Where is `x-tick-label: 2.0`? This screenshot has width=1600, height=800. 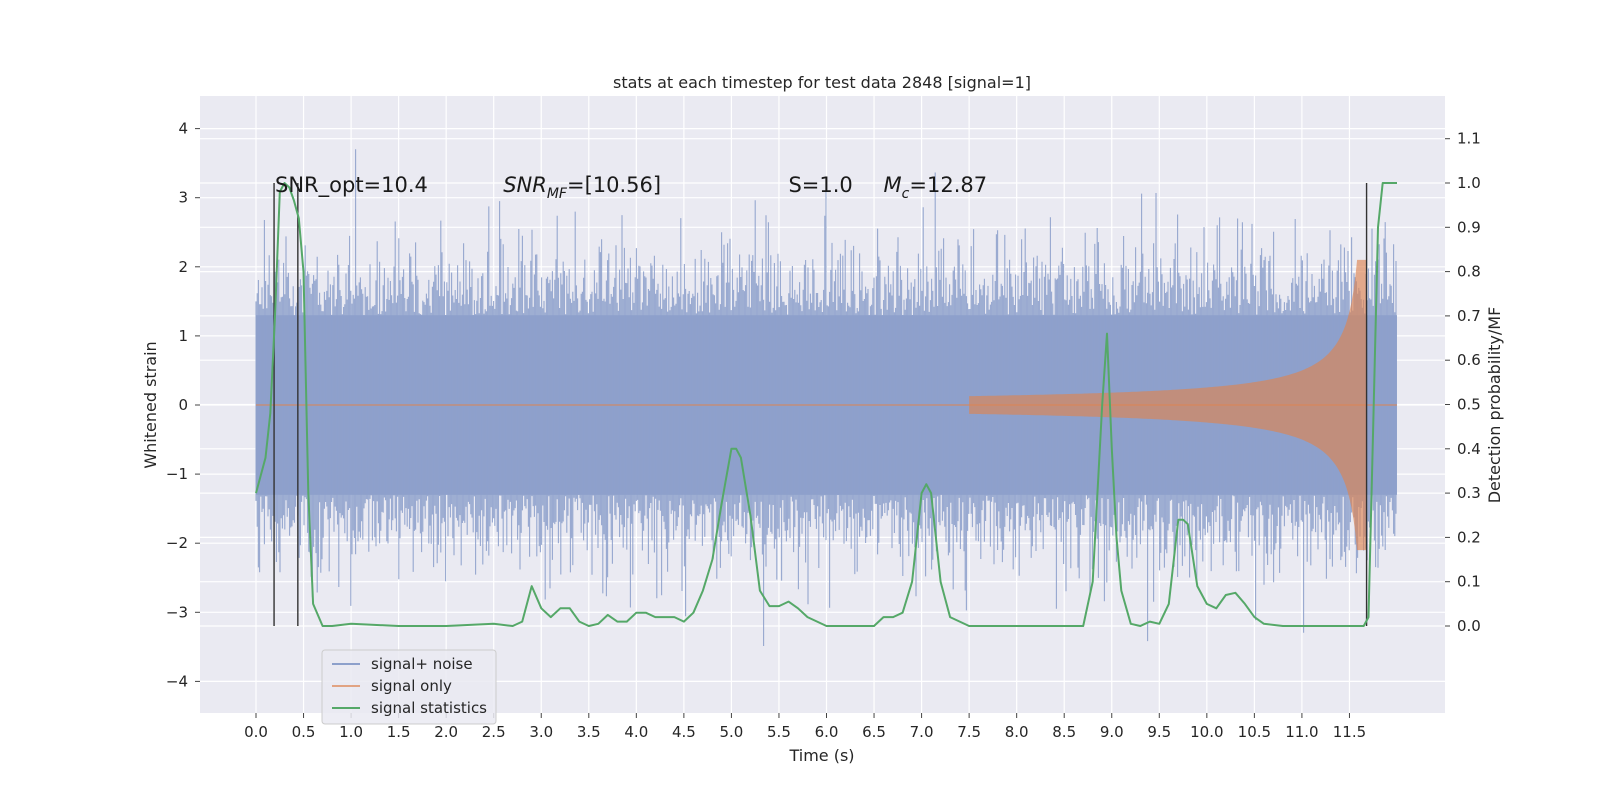 x-tick-label: 2.0 is located at coordinates (446, 732).